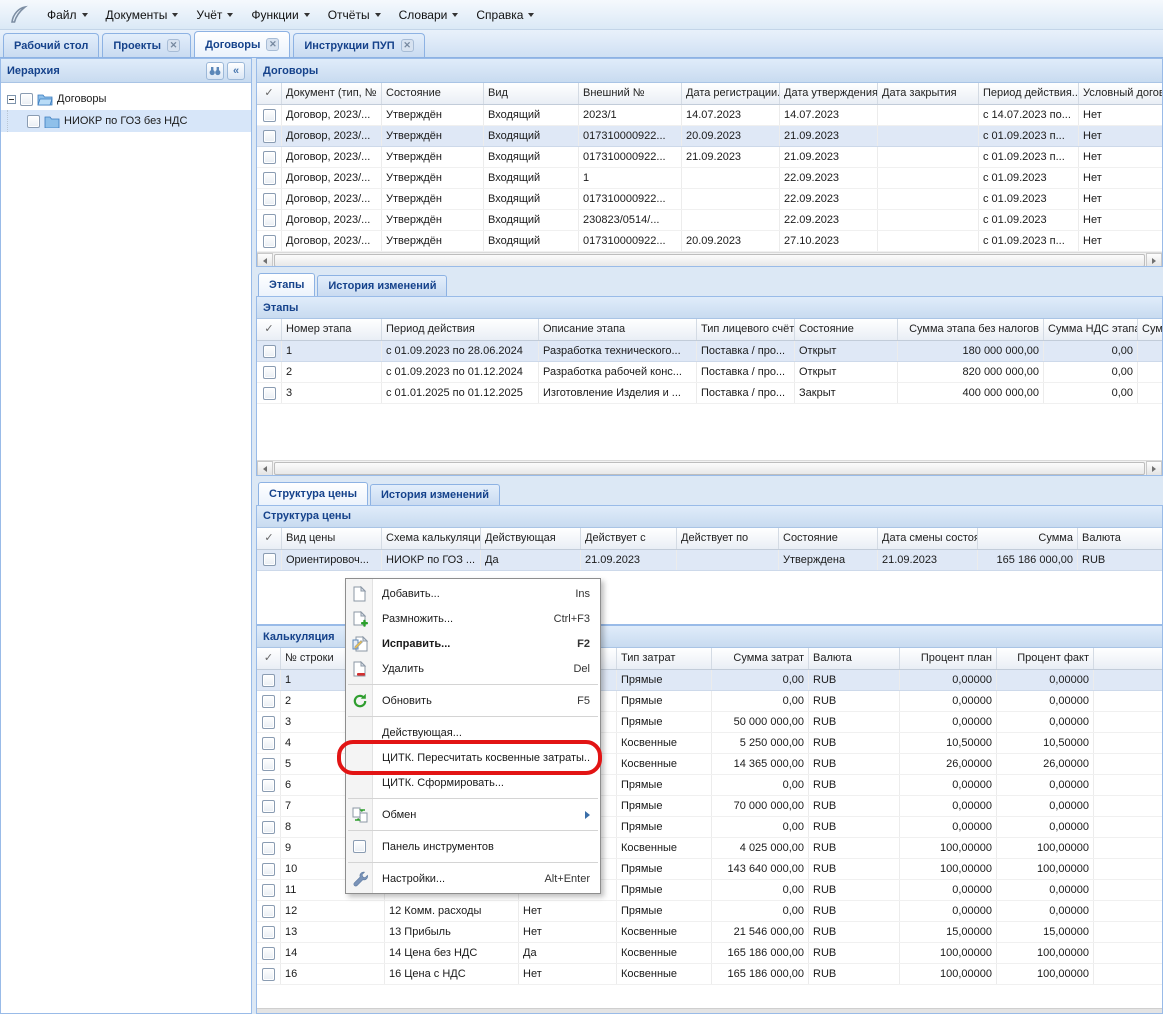  What do you see at coordinates (829, 93) in the screenshot?
I see `column-header: Дата утверждения` at bounding box center [829, 93].